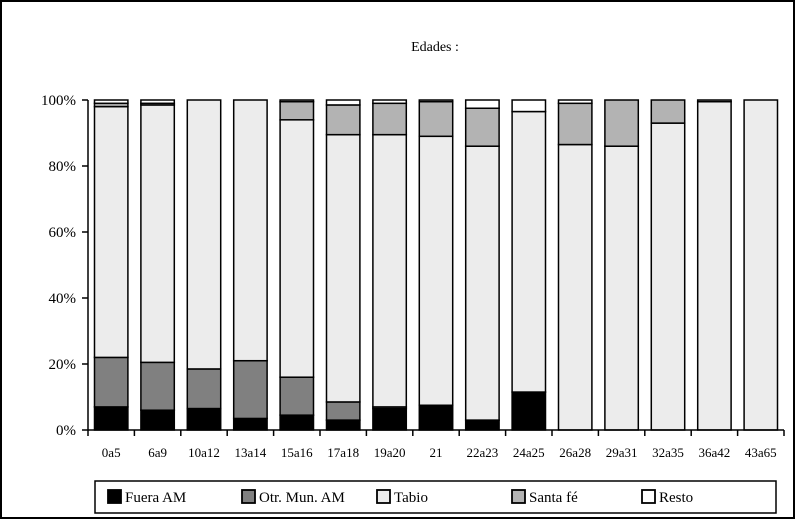  I want to click on legend-swatch-otr-mun-am, so click(248, 496).